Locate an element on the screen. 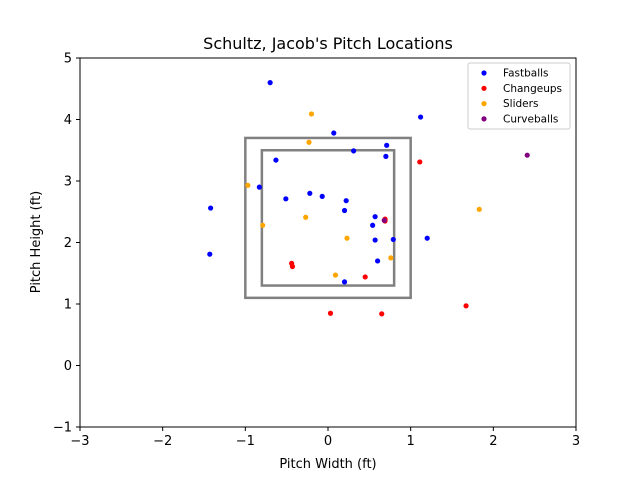  legend-marker-fastballs is located at coordinates (484, 73).